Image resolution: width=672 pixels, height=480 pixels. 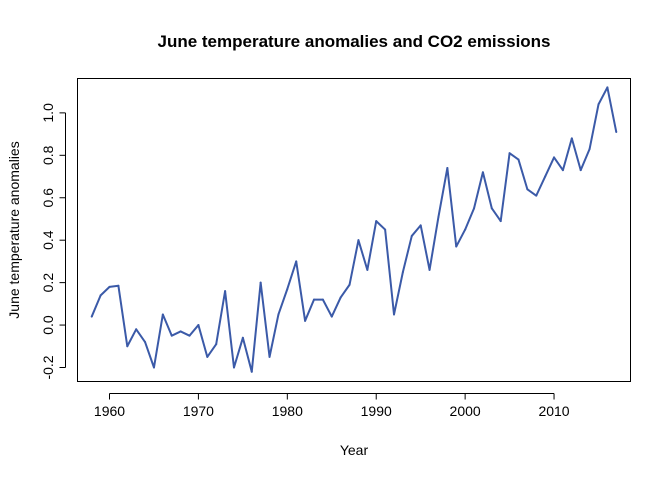 I want to click on data-point-1980, so click(x=287, y=288).